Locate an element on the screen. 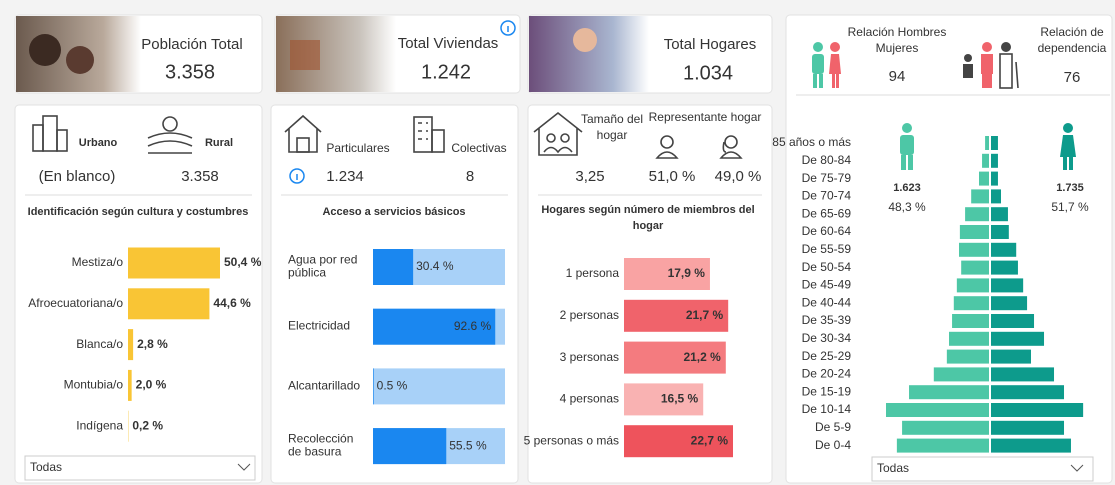 The image size is (1115, 485). sex-ratio-value: 94 is located at coordinates (897, 76).